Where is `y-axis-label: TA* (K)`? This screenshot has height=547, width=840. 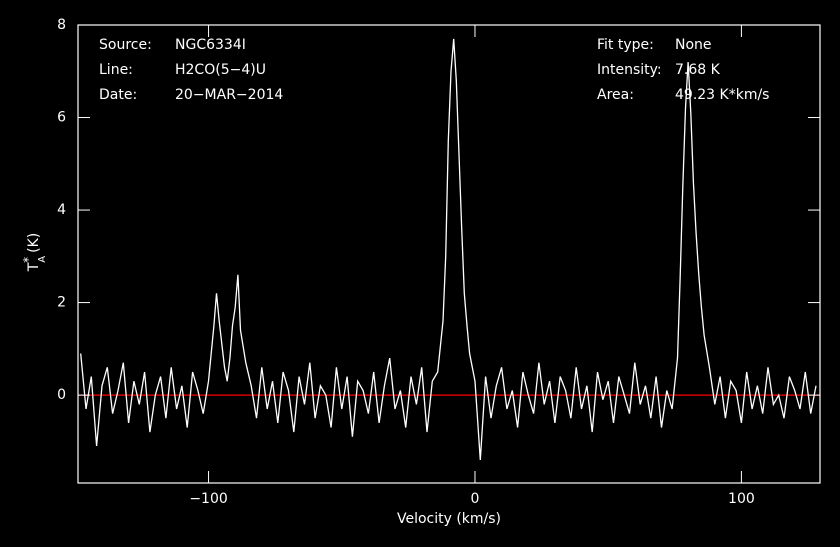
y-axis-label: TA* (K) is located at coordinates (35, 253).